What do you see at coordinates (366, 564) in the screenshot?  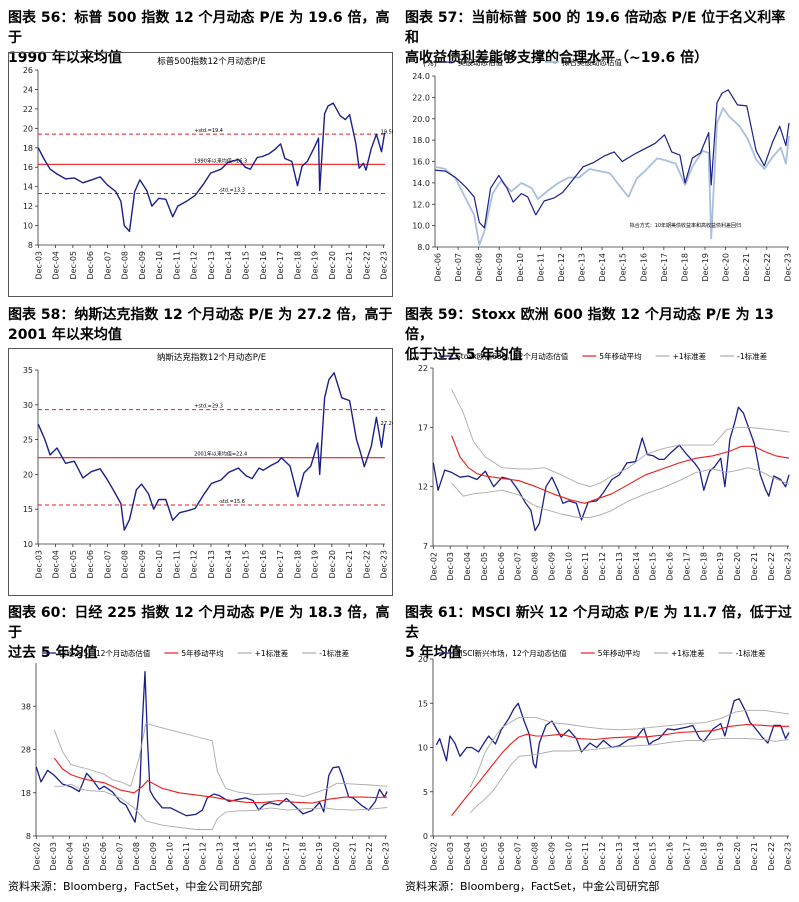 I see `c58-xtick-label: Dec-22` at bounding box center [366, 564].